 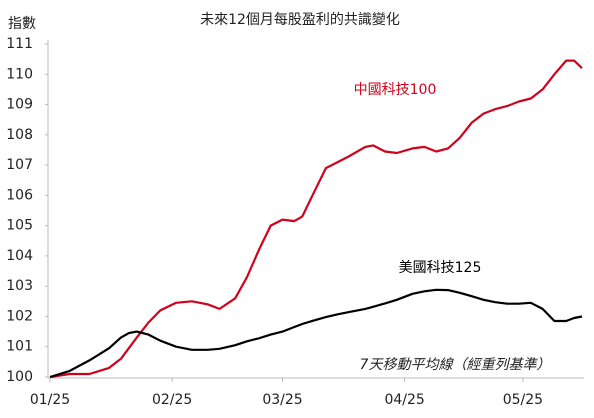 I want to click on x-tick-label: 02/25, so click(x=172, y=400).